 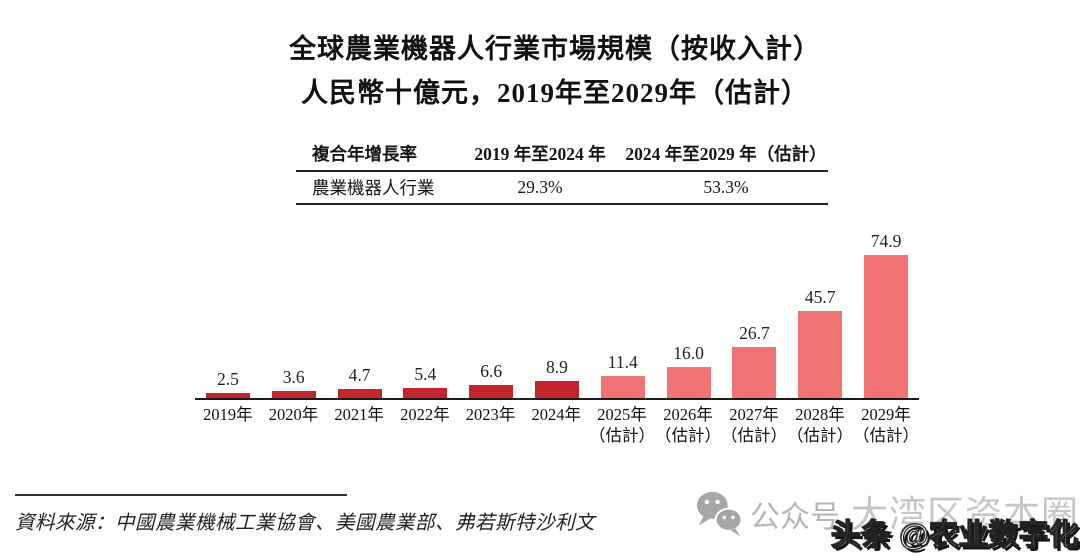 I want to click on cagr-header-row: 複合年增長率 2019 年至2024 年 2024 年至2029 年（估計）, so click(x=562, y=154).